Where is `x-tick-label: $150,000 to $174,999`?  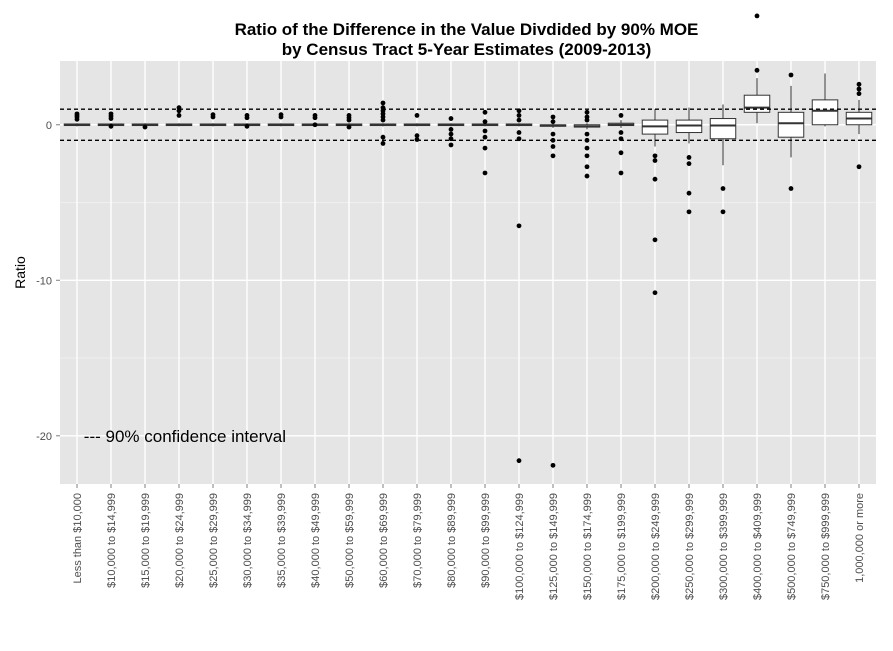
x-tick-label: $150,000 to $174,999 is located at coordinates (588, 546).